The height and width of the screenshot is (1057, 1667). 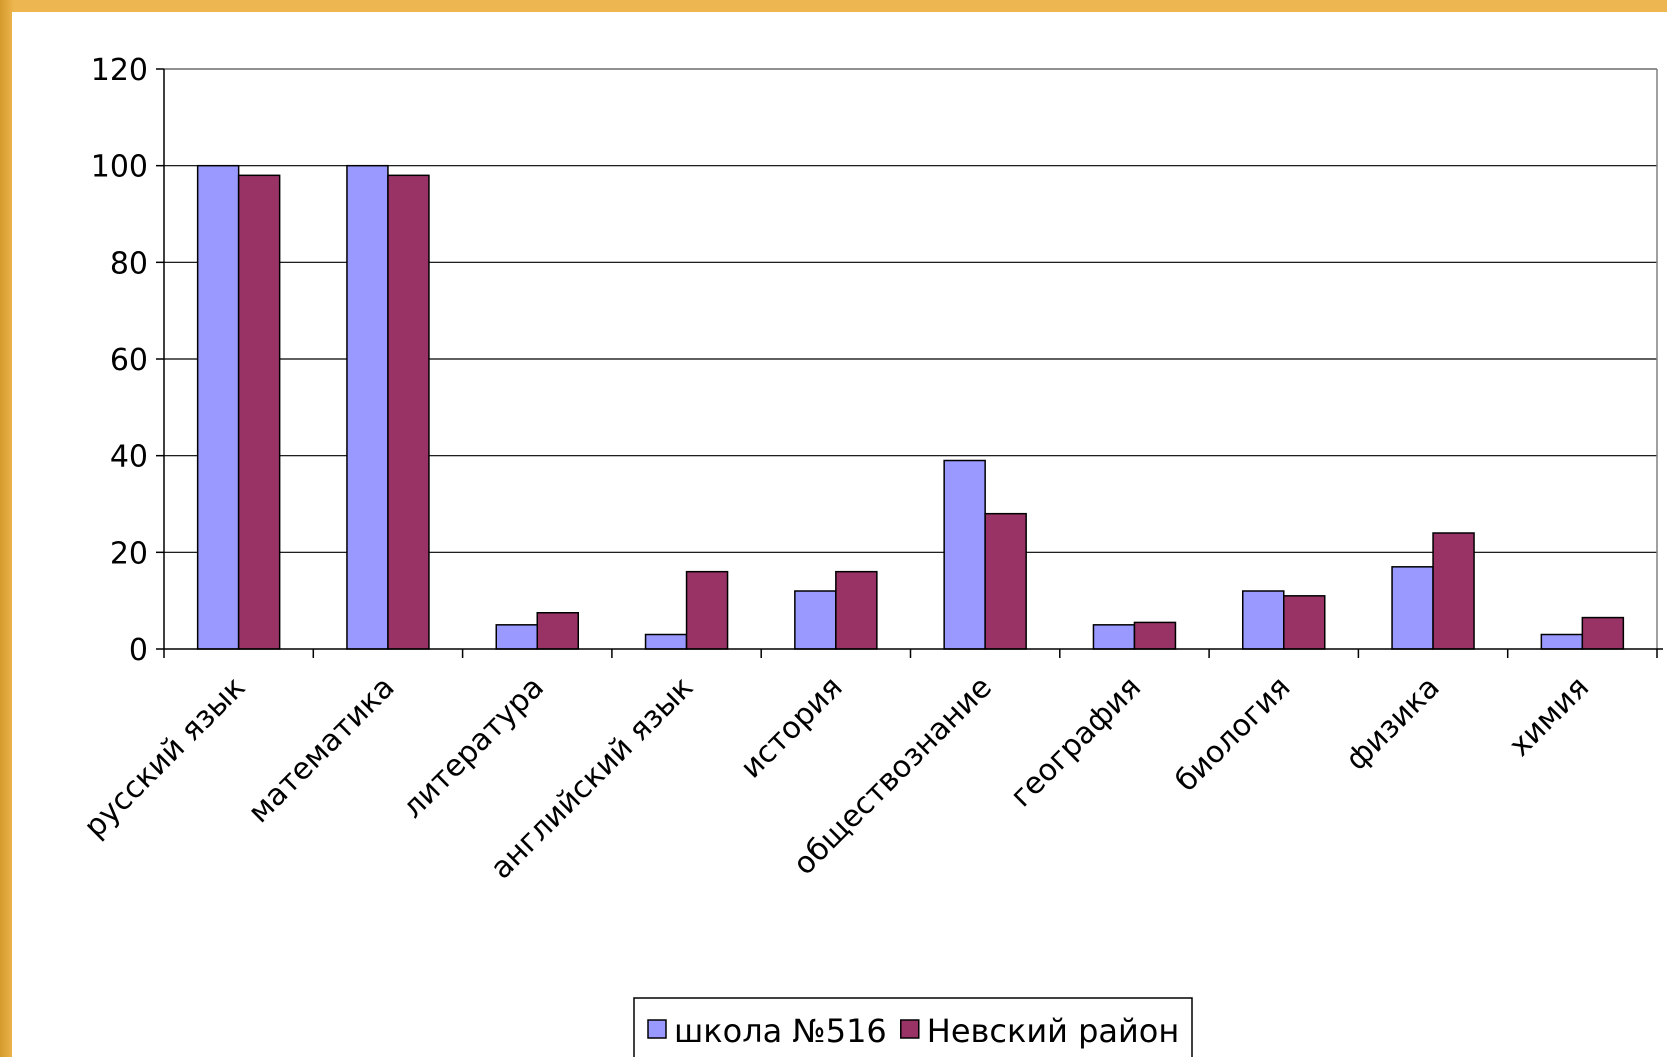 What do you see at coordinates (129, 457) in the screenshot?
I see `y-tick-label: 40` at bounding box center [129, 457].